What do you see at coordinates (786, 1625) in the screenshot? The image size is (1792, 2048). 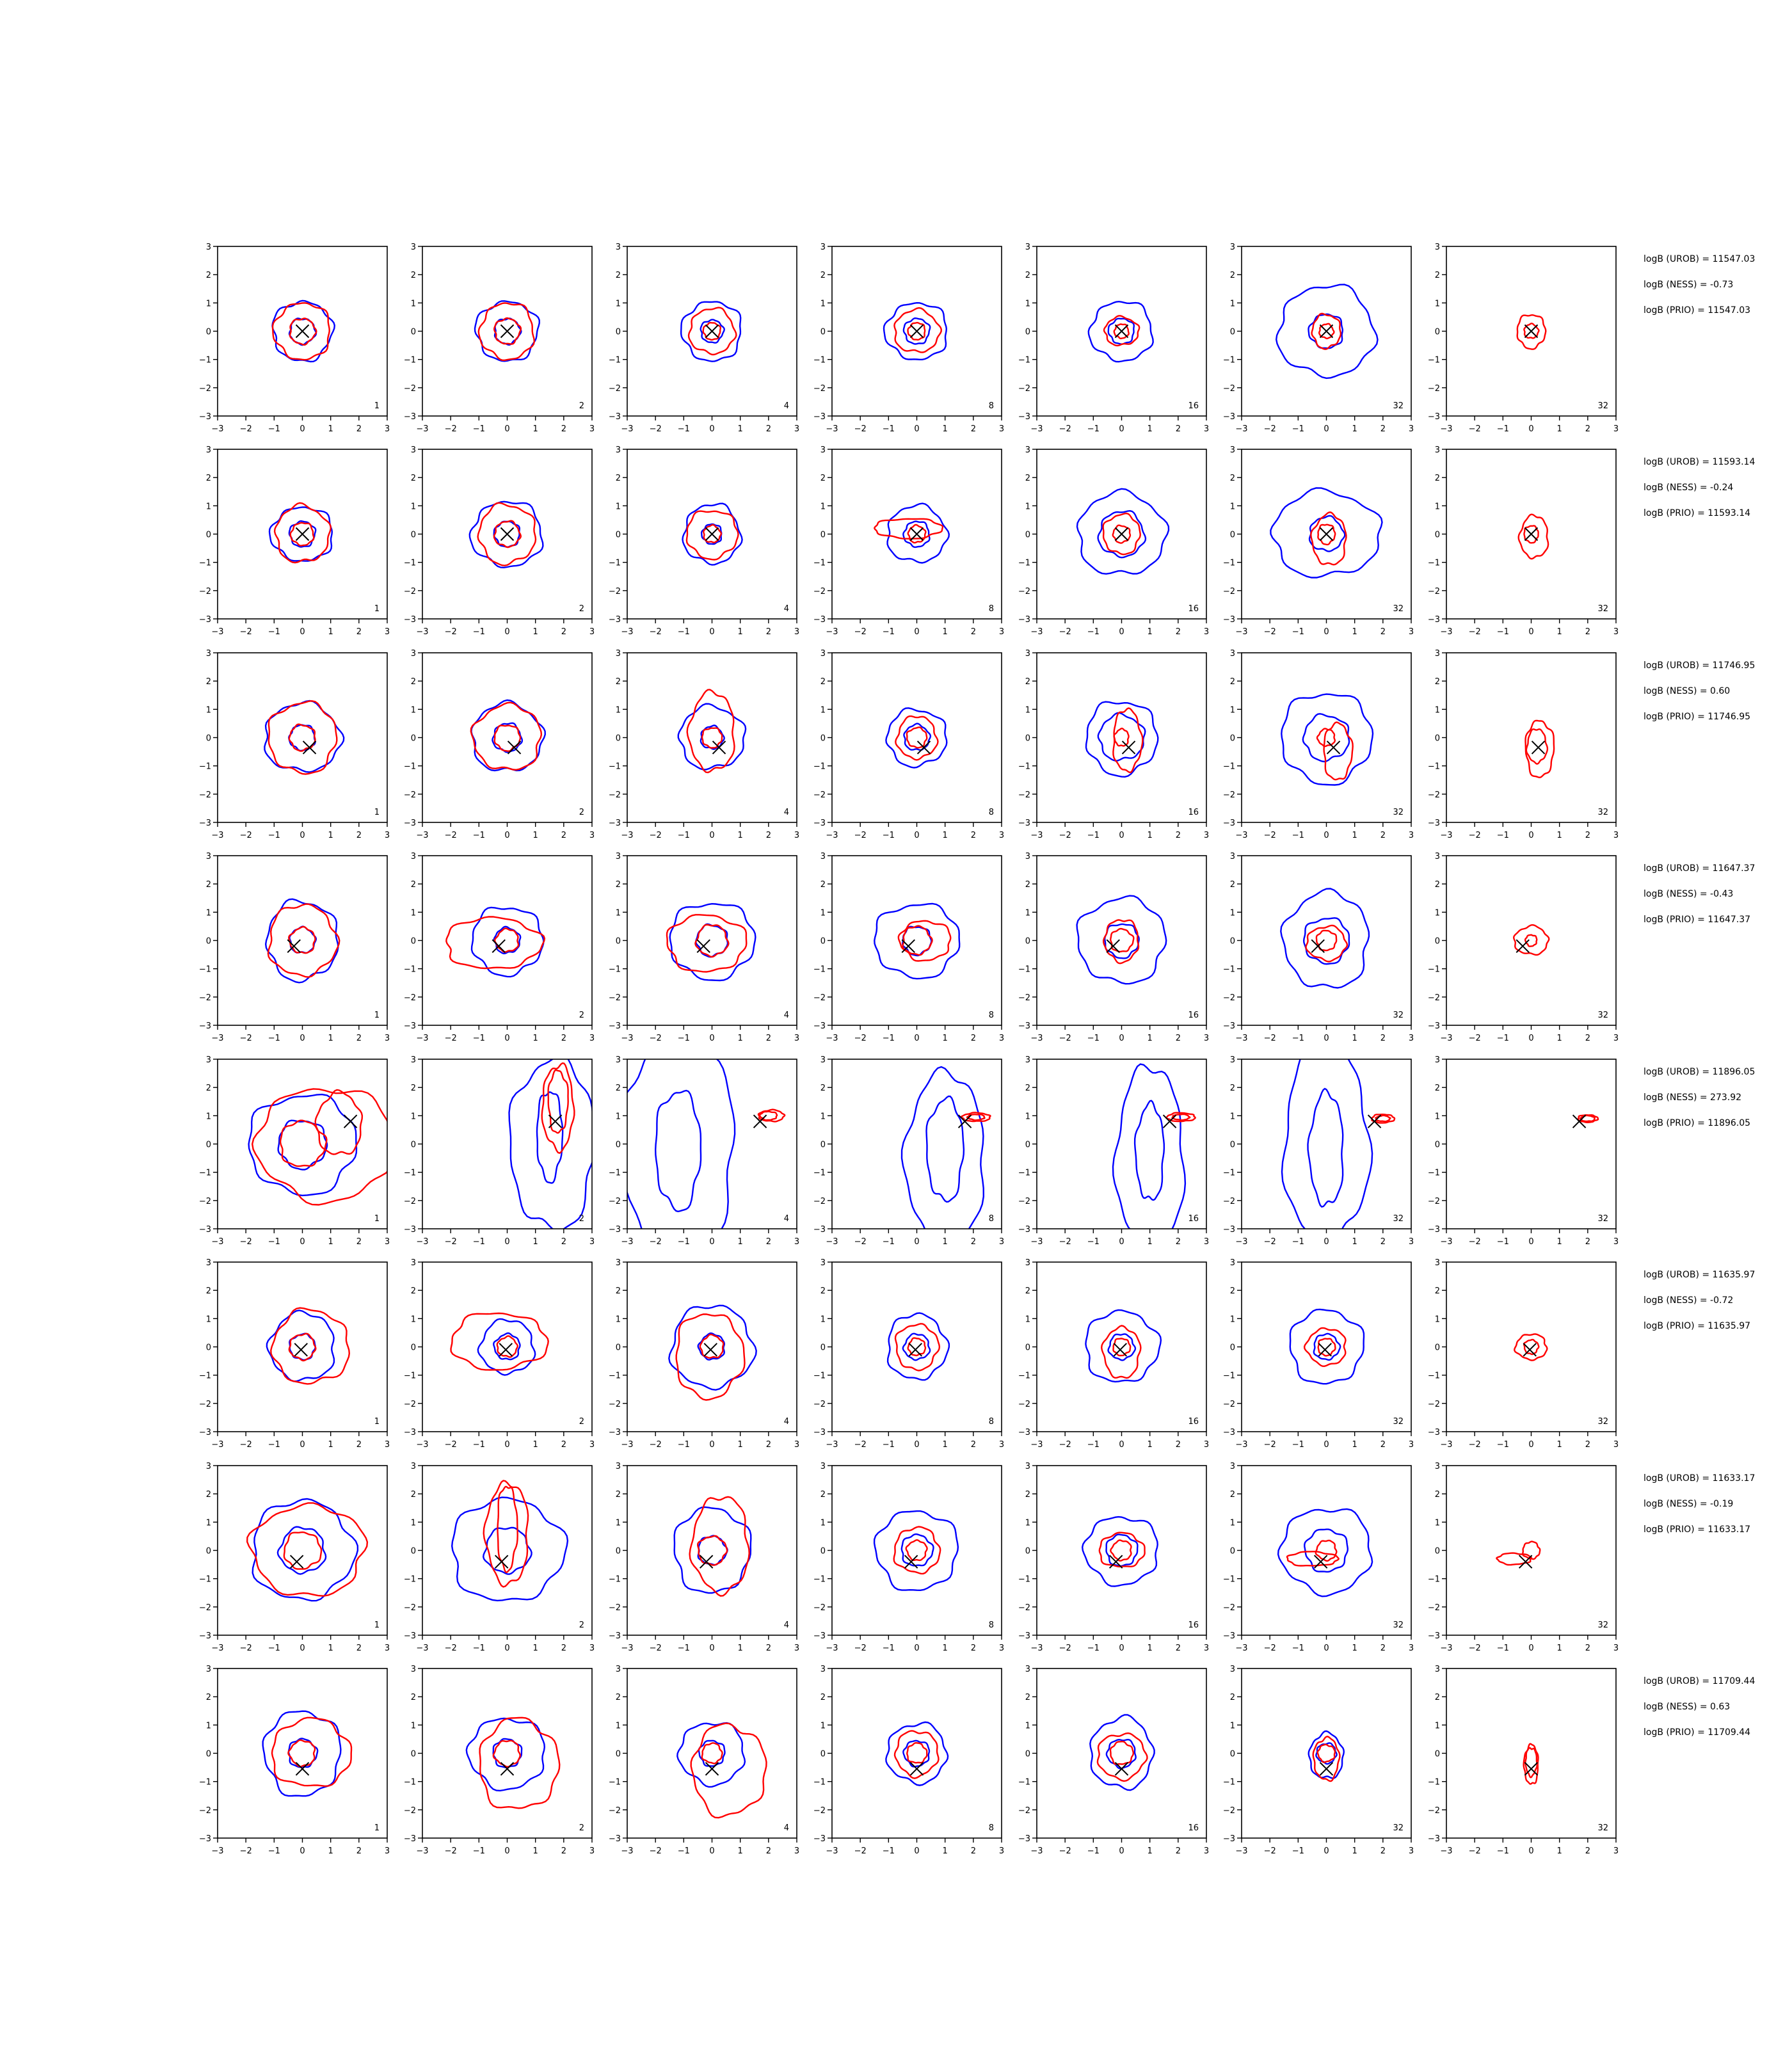 I see `panel-label: 4` at bounding box center [786, 1625].